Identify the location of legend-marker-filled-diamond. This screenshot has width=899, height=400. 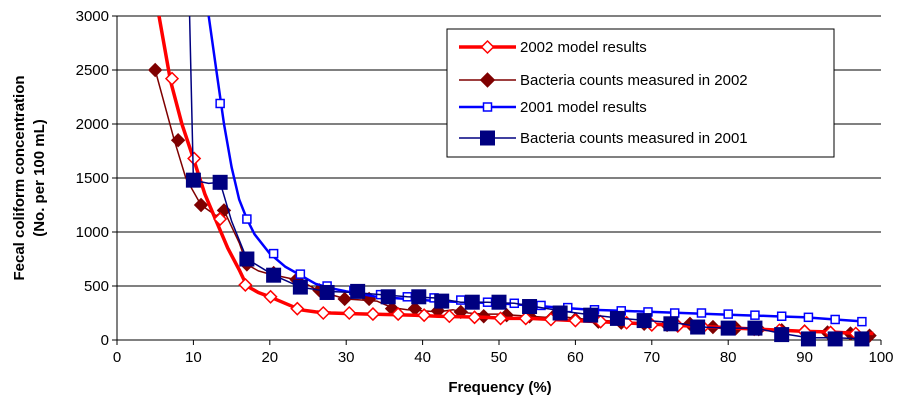
(487, 80).